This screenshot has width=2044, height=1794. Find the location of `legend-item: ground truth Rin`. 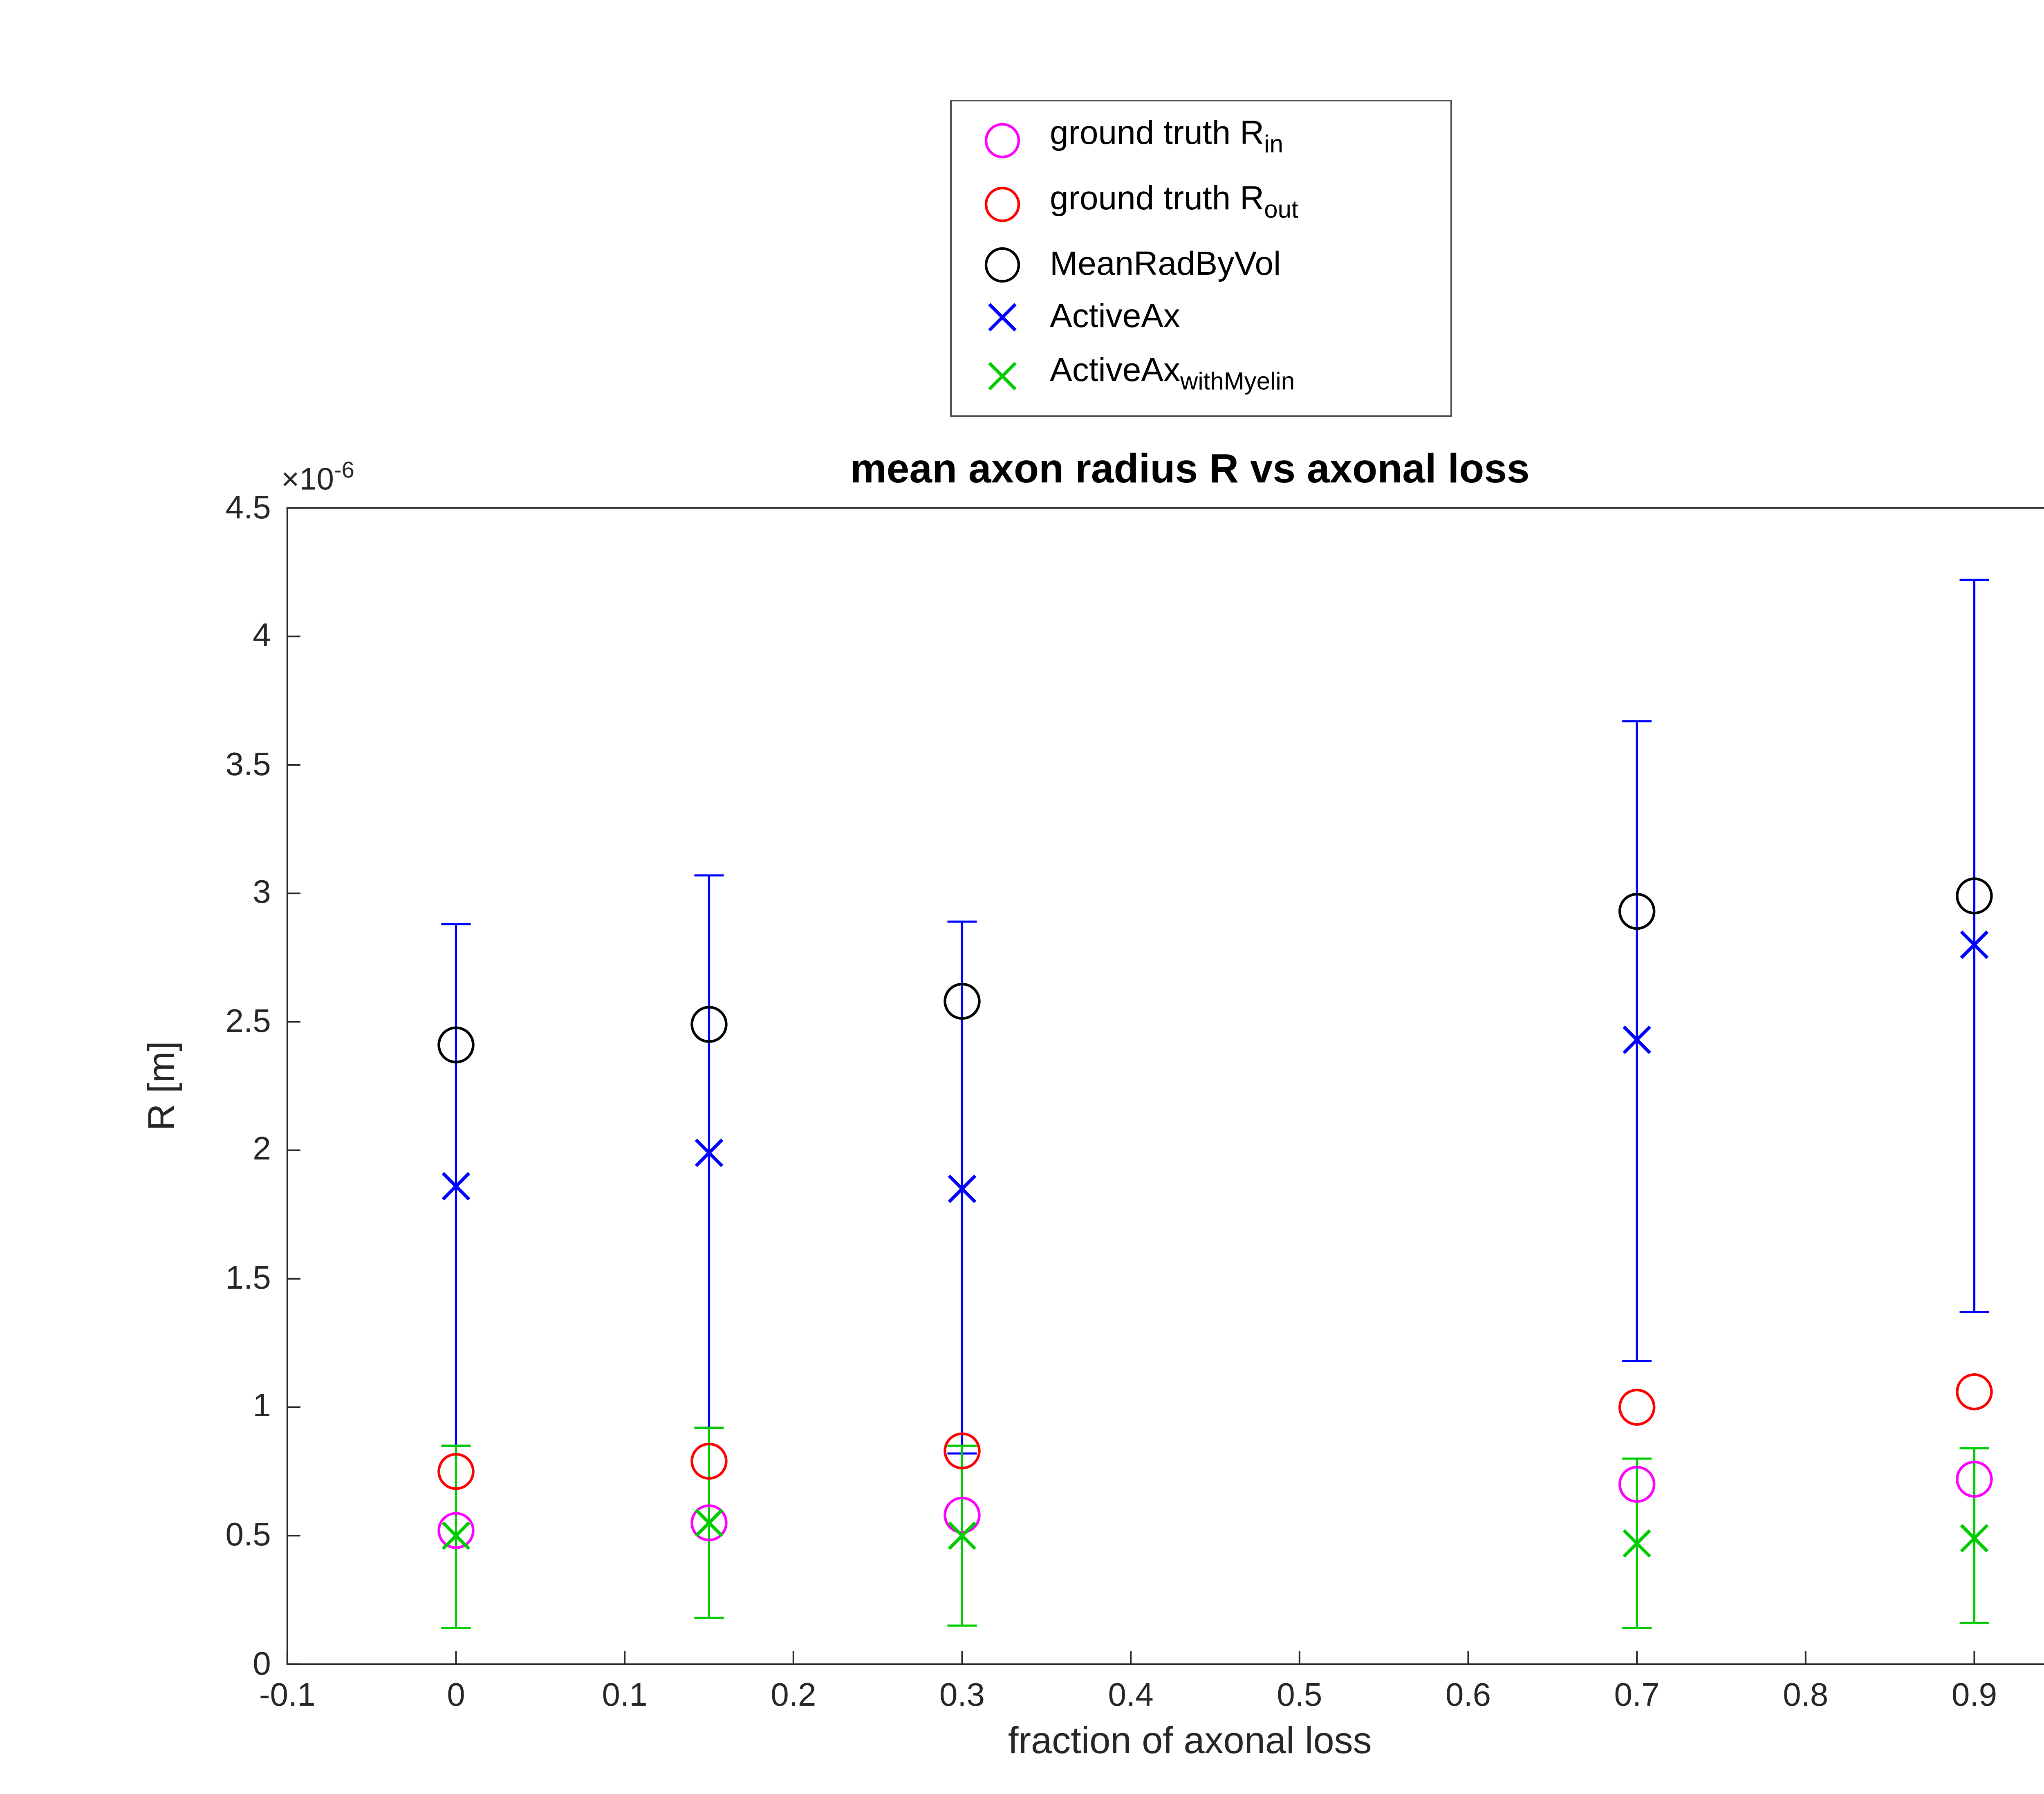

legend-item: ground truth Rin is located at coordinates (1208, 140).